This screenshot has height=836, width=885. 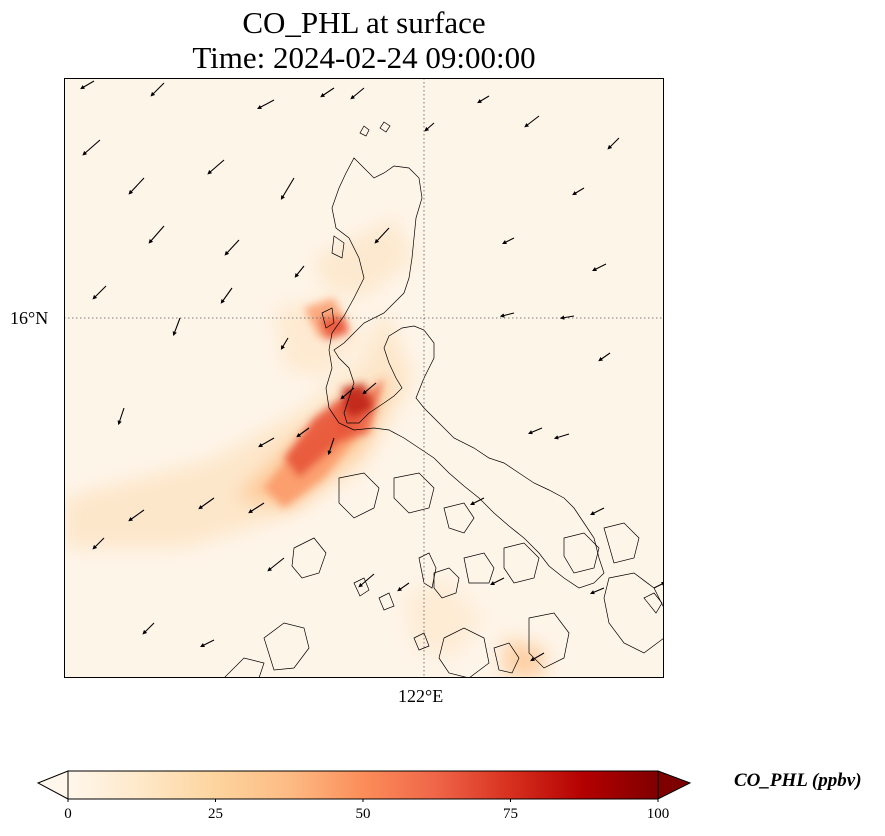 I want to click on longitude-tick-label: 122°E, so click(x=421, y=696).